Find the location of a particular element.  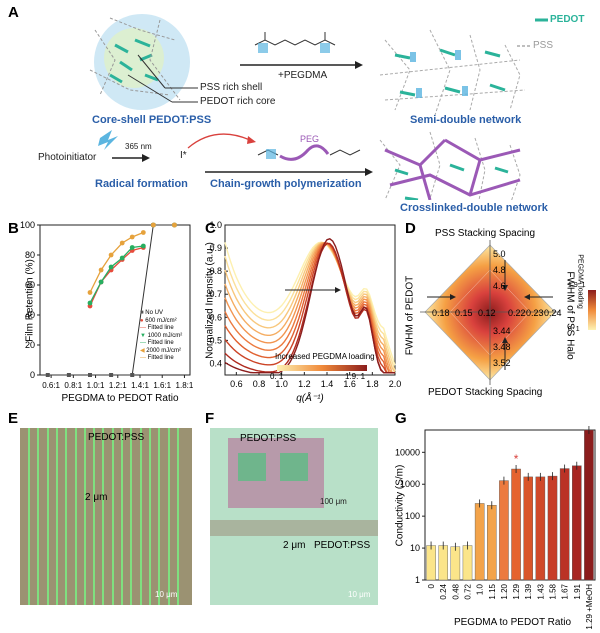

d-right-tick: 0.24 is located at coordinates (553, 313).